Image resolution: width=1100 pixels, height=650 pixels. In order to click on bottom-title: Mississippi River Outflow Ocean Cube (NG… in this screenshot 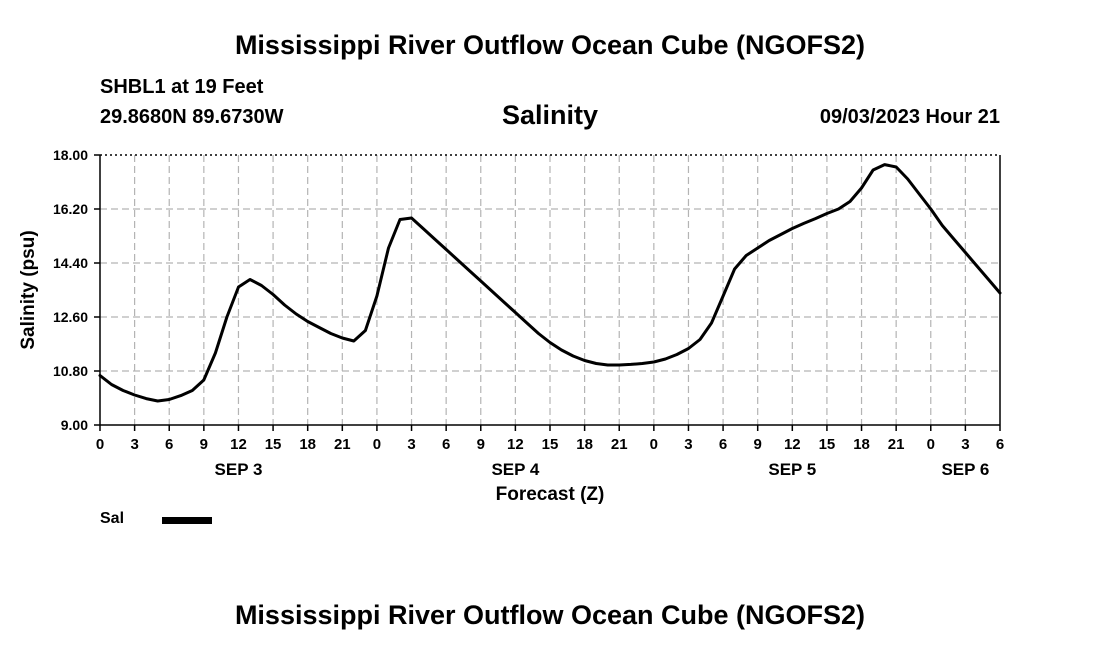, I will do `click(550, 615)`.